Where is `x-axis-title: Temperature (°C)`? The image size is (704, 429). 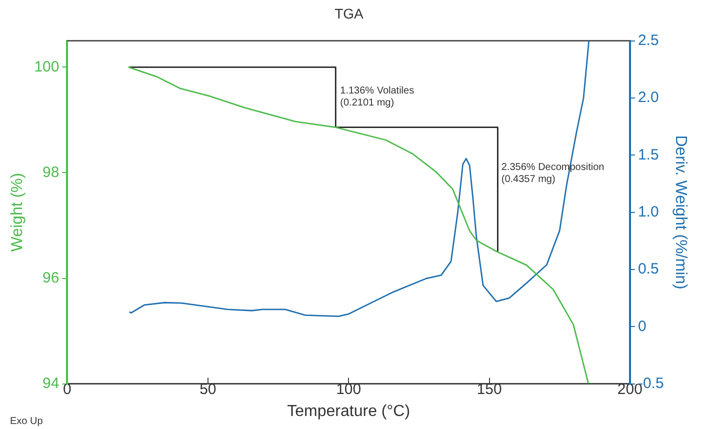 x-axis-title: Temperature (°C) is located at coordinates (348, 411).